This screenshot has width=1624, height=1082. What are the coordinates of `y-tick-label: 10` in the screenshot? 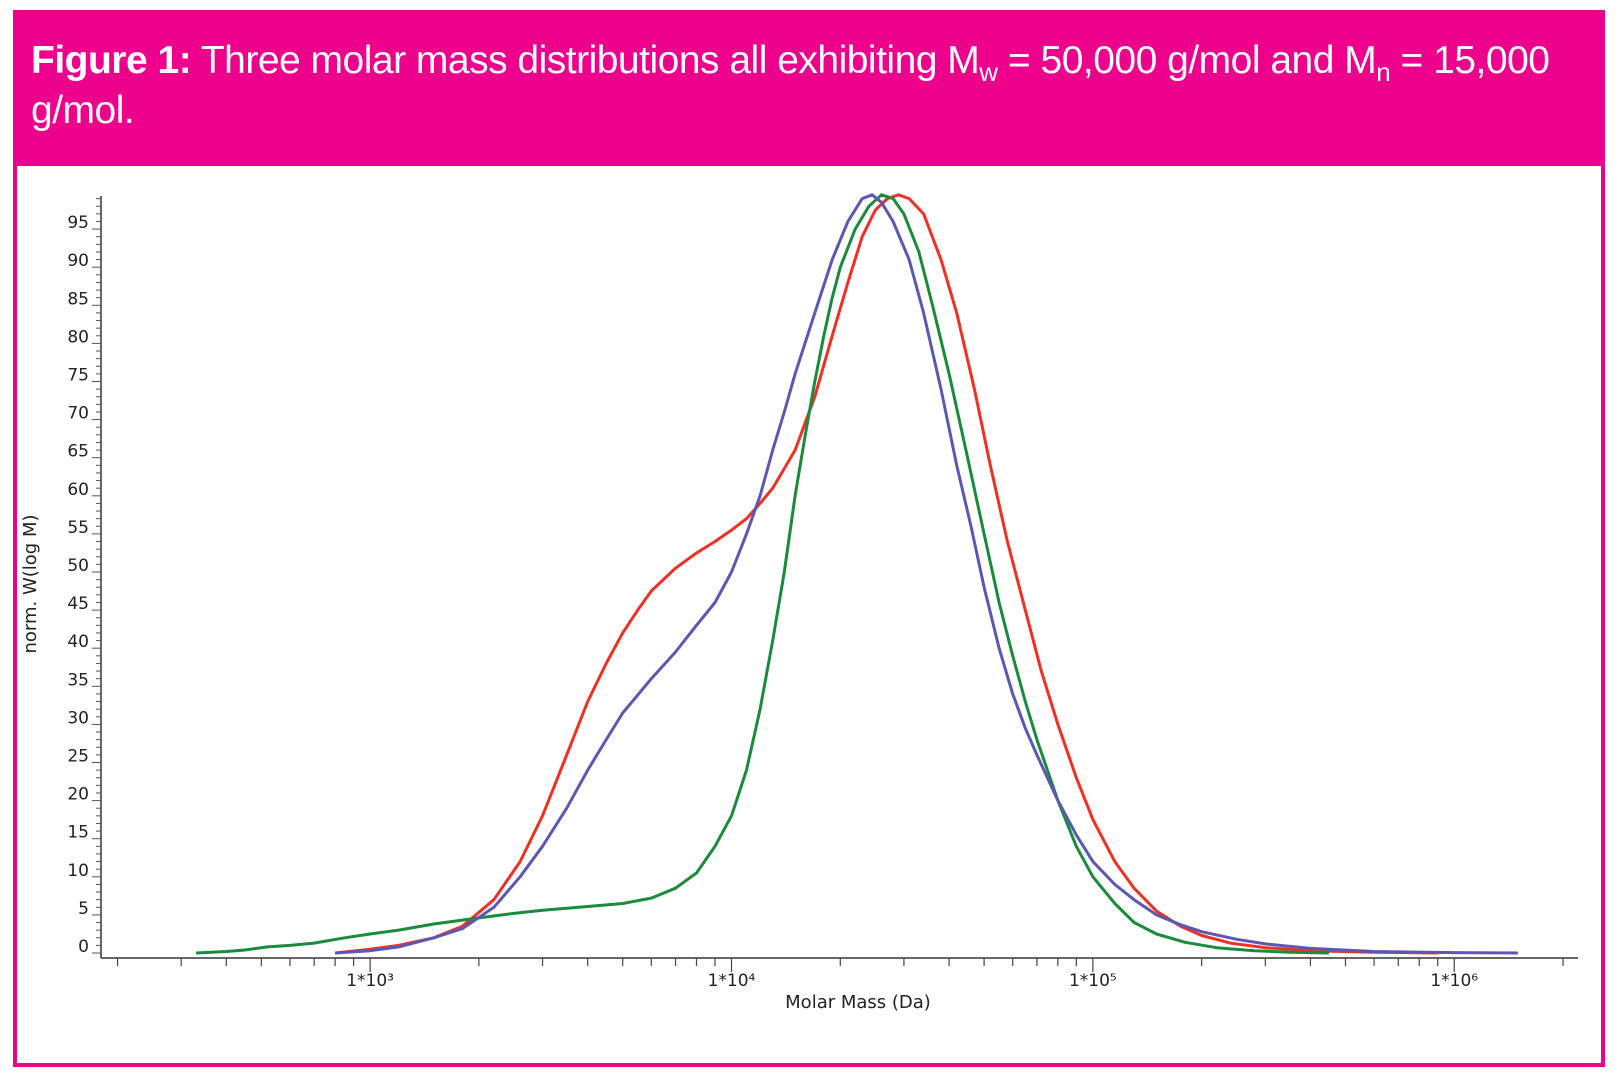 It's located at (78, 871).